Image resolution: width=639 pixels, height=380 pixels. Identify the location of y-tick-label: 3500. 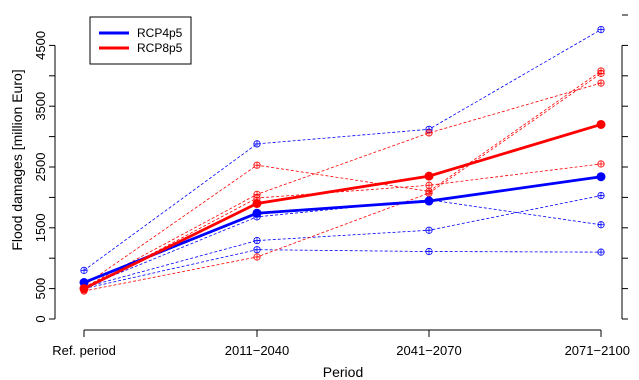
(40, 106).